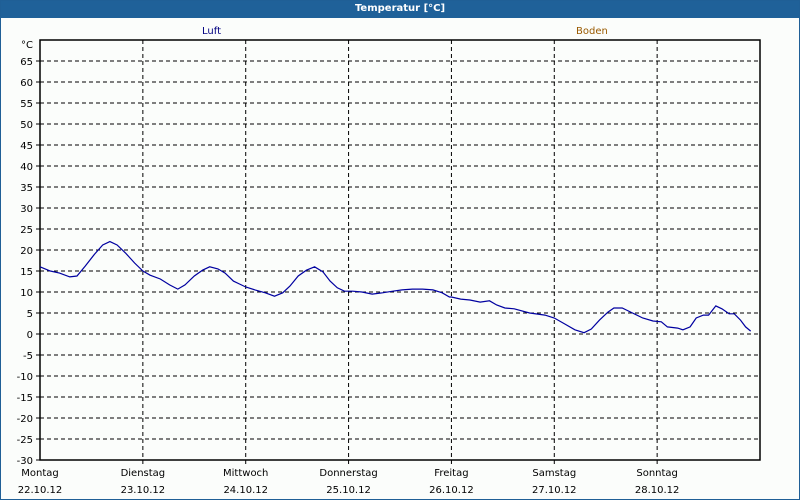  Describe the element at coordinates (26, 125) in the screenshot. I see `y-tick-label: 50` at that location.